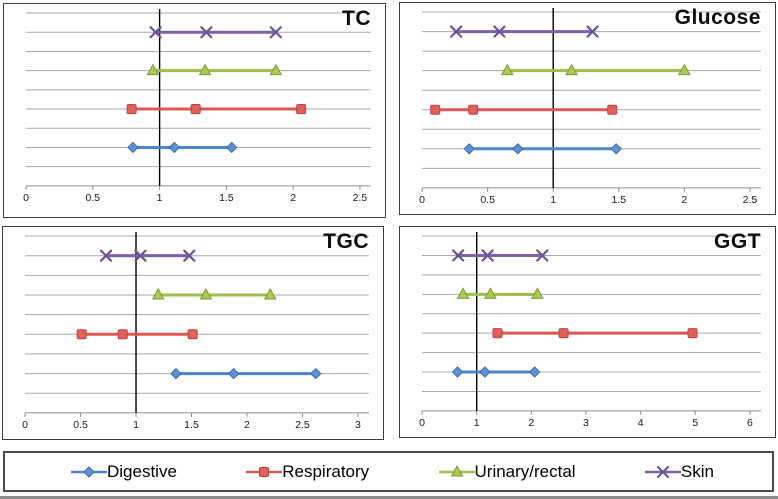 The image size is (778, 499). What do you see at coordinates (89, 471) in the screenshot?
I see `digestive-diamond-icon` at bounding box center [89, 471].